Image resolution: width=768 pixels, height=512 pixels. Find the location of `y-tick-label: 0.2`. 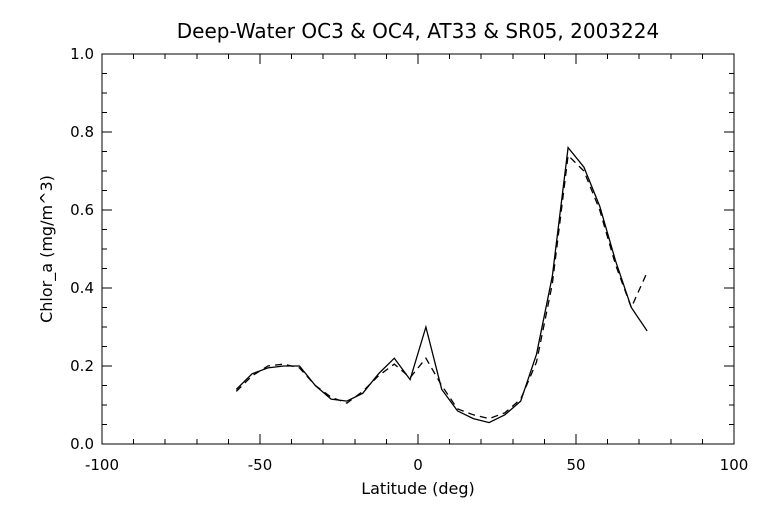

y-tick-label: 0.2 is located at coordinates (82, 366).